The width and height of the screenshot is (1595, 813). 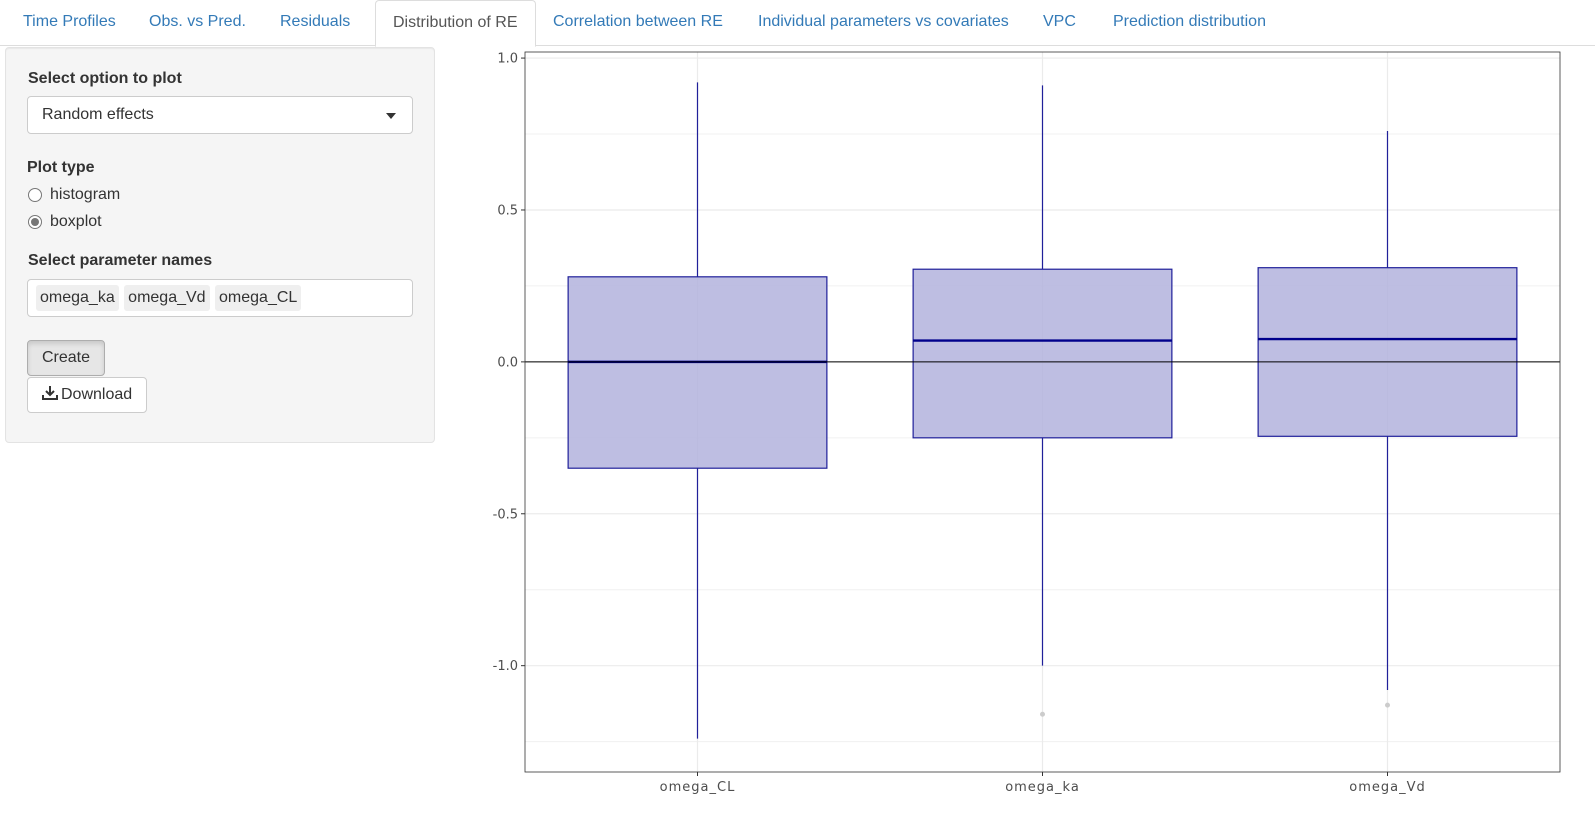 I want to click on param-chip: omega_Vd, so click(x=167, y=298).